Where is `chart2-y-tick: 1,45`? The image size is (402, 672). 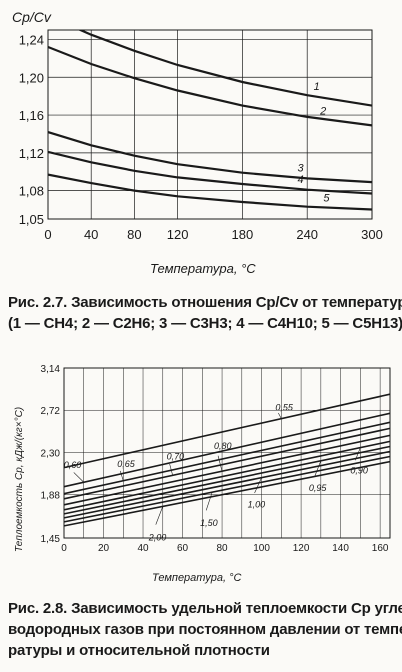 chart2-y-tick: 1,45 is located at coordinates (51, 539).